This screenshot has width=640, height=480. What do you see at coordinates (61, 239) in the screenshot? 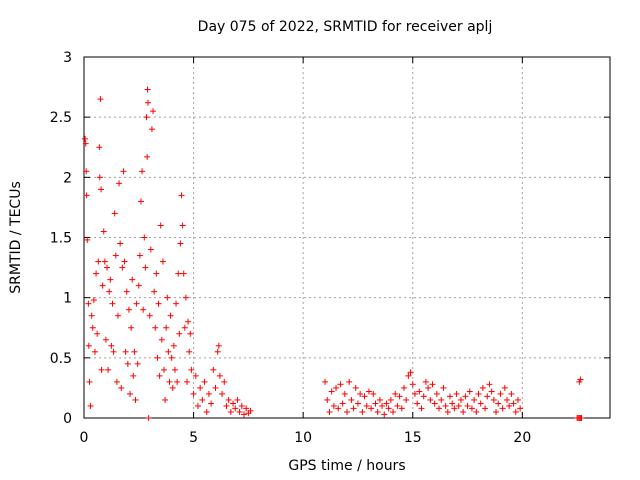
I see `y-tick-label: 1.5` at bounding box center [61, 239].